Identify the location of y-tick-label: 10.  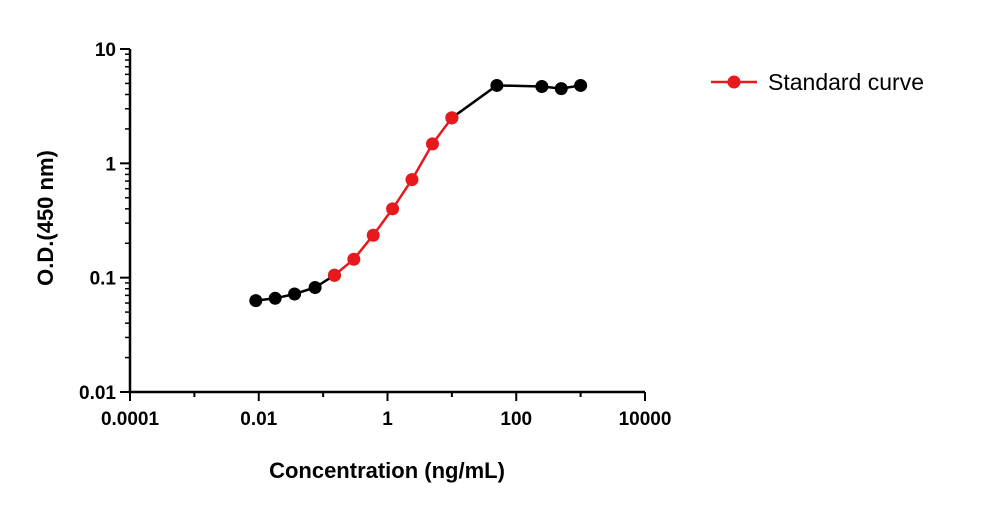
(105, 50).